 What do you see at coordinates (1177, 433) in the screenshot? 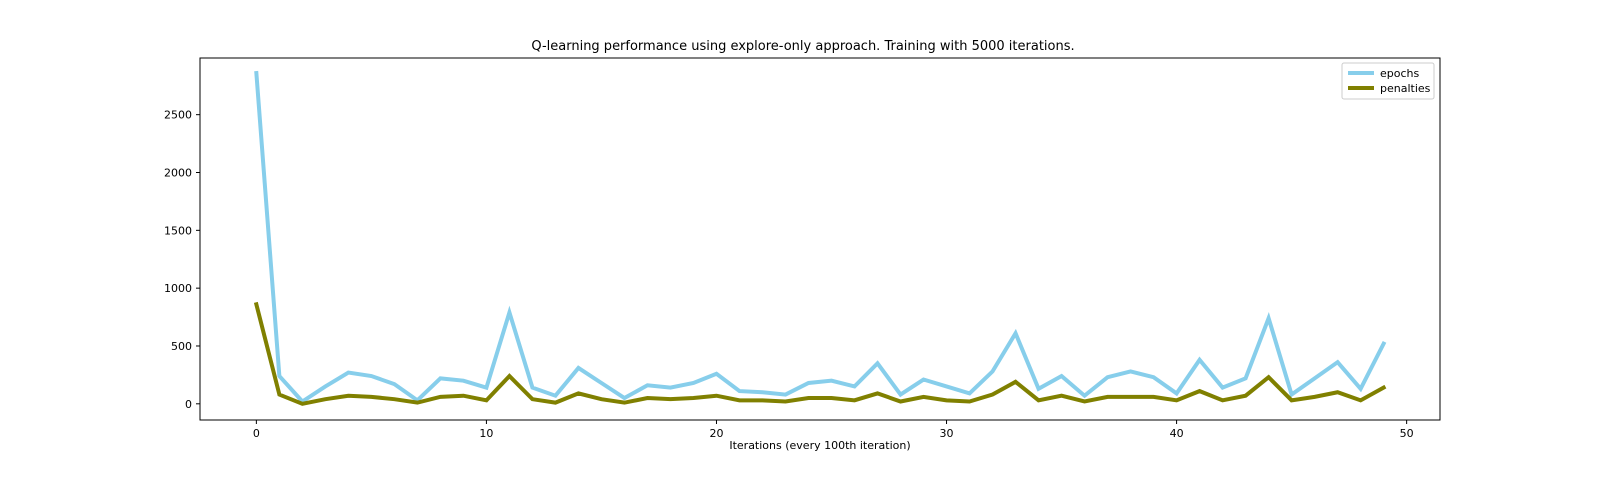
I see `x-tick-label: 40` at bounding box center [1177, 433].